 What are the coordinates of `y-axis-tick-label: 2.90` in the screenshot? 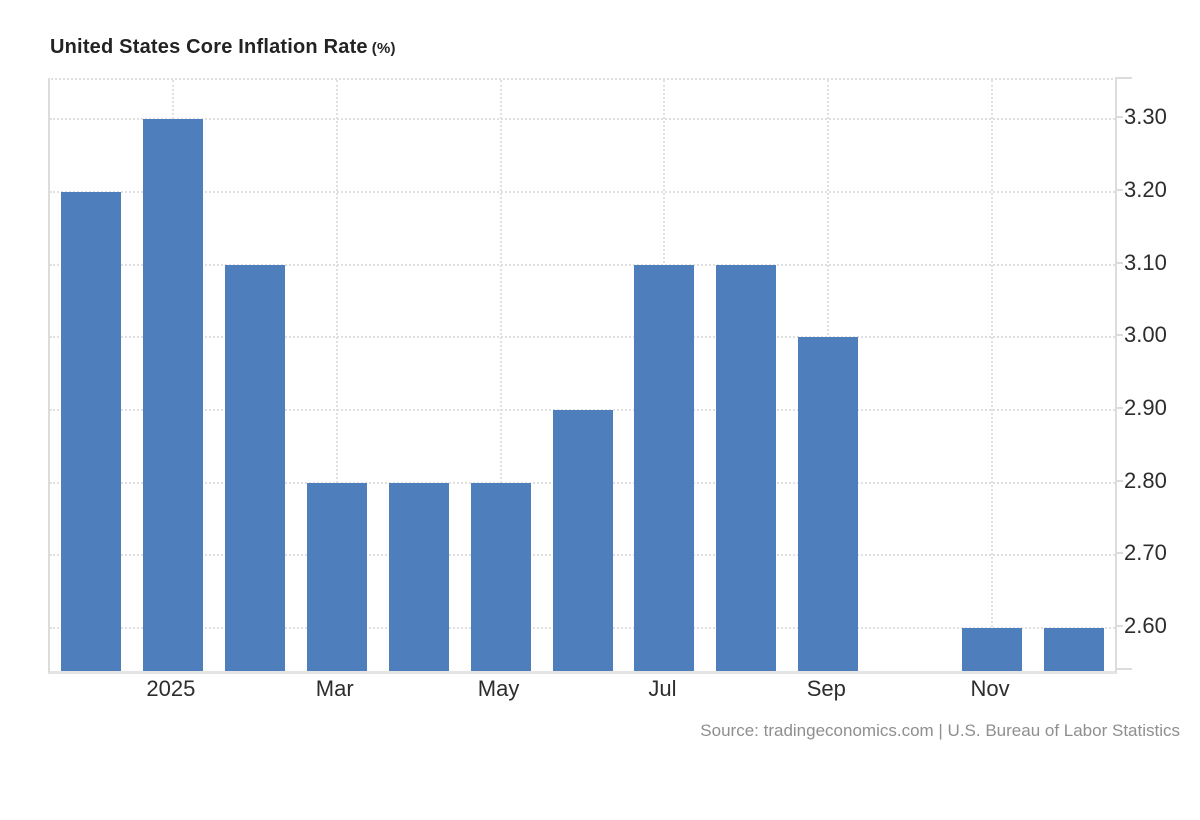 It's located at (1145, 408).